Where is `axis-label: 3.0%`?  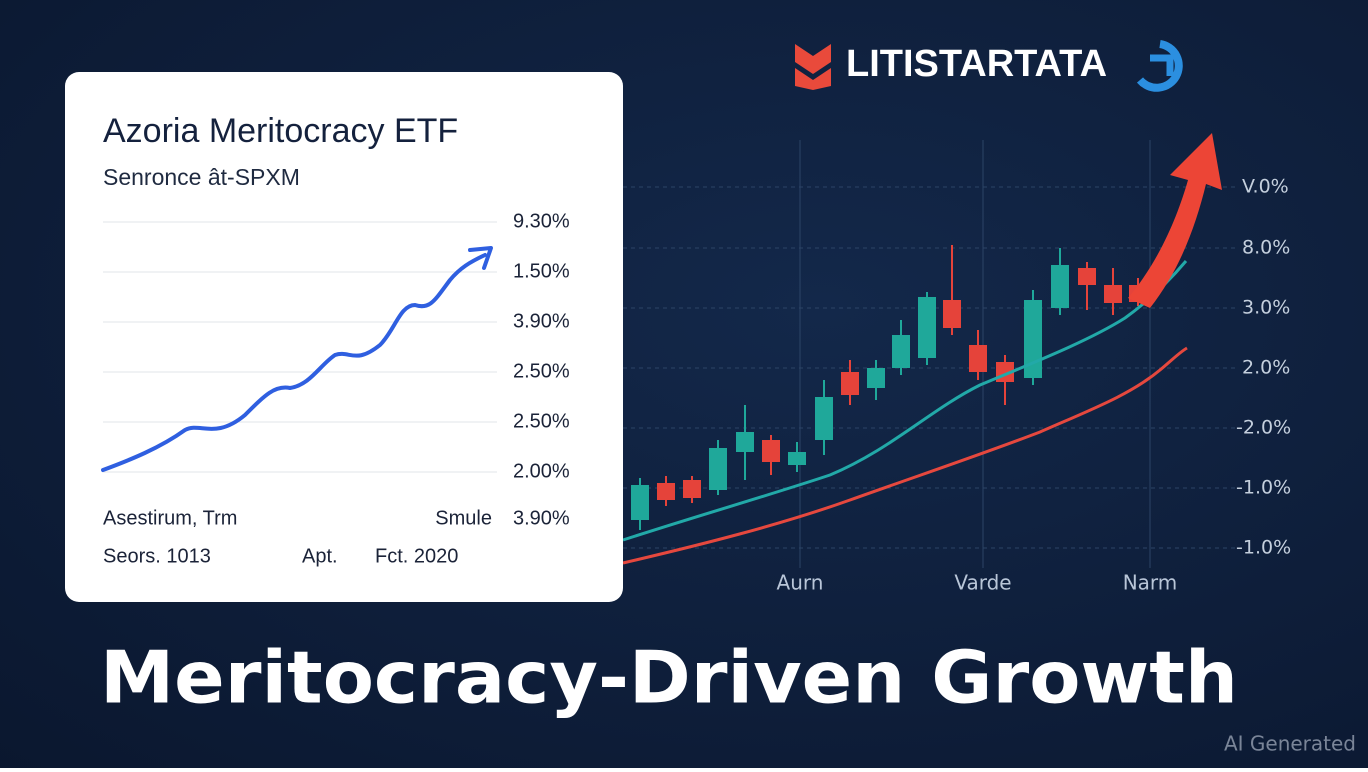 axis-label: 3.0% is located at coordinates (1266, 308).